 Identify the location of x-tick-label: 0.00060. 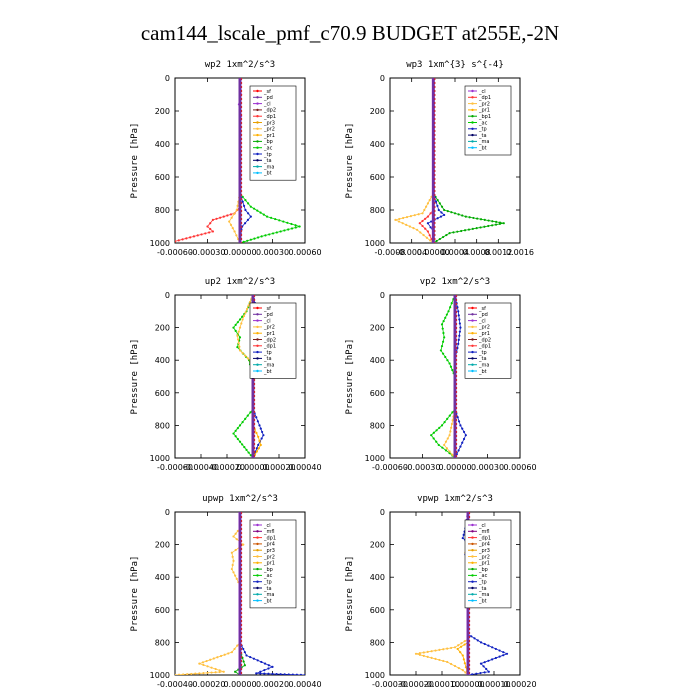
(304, 252).